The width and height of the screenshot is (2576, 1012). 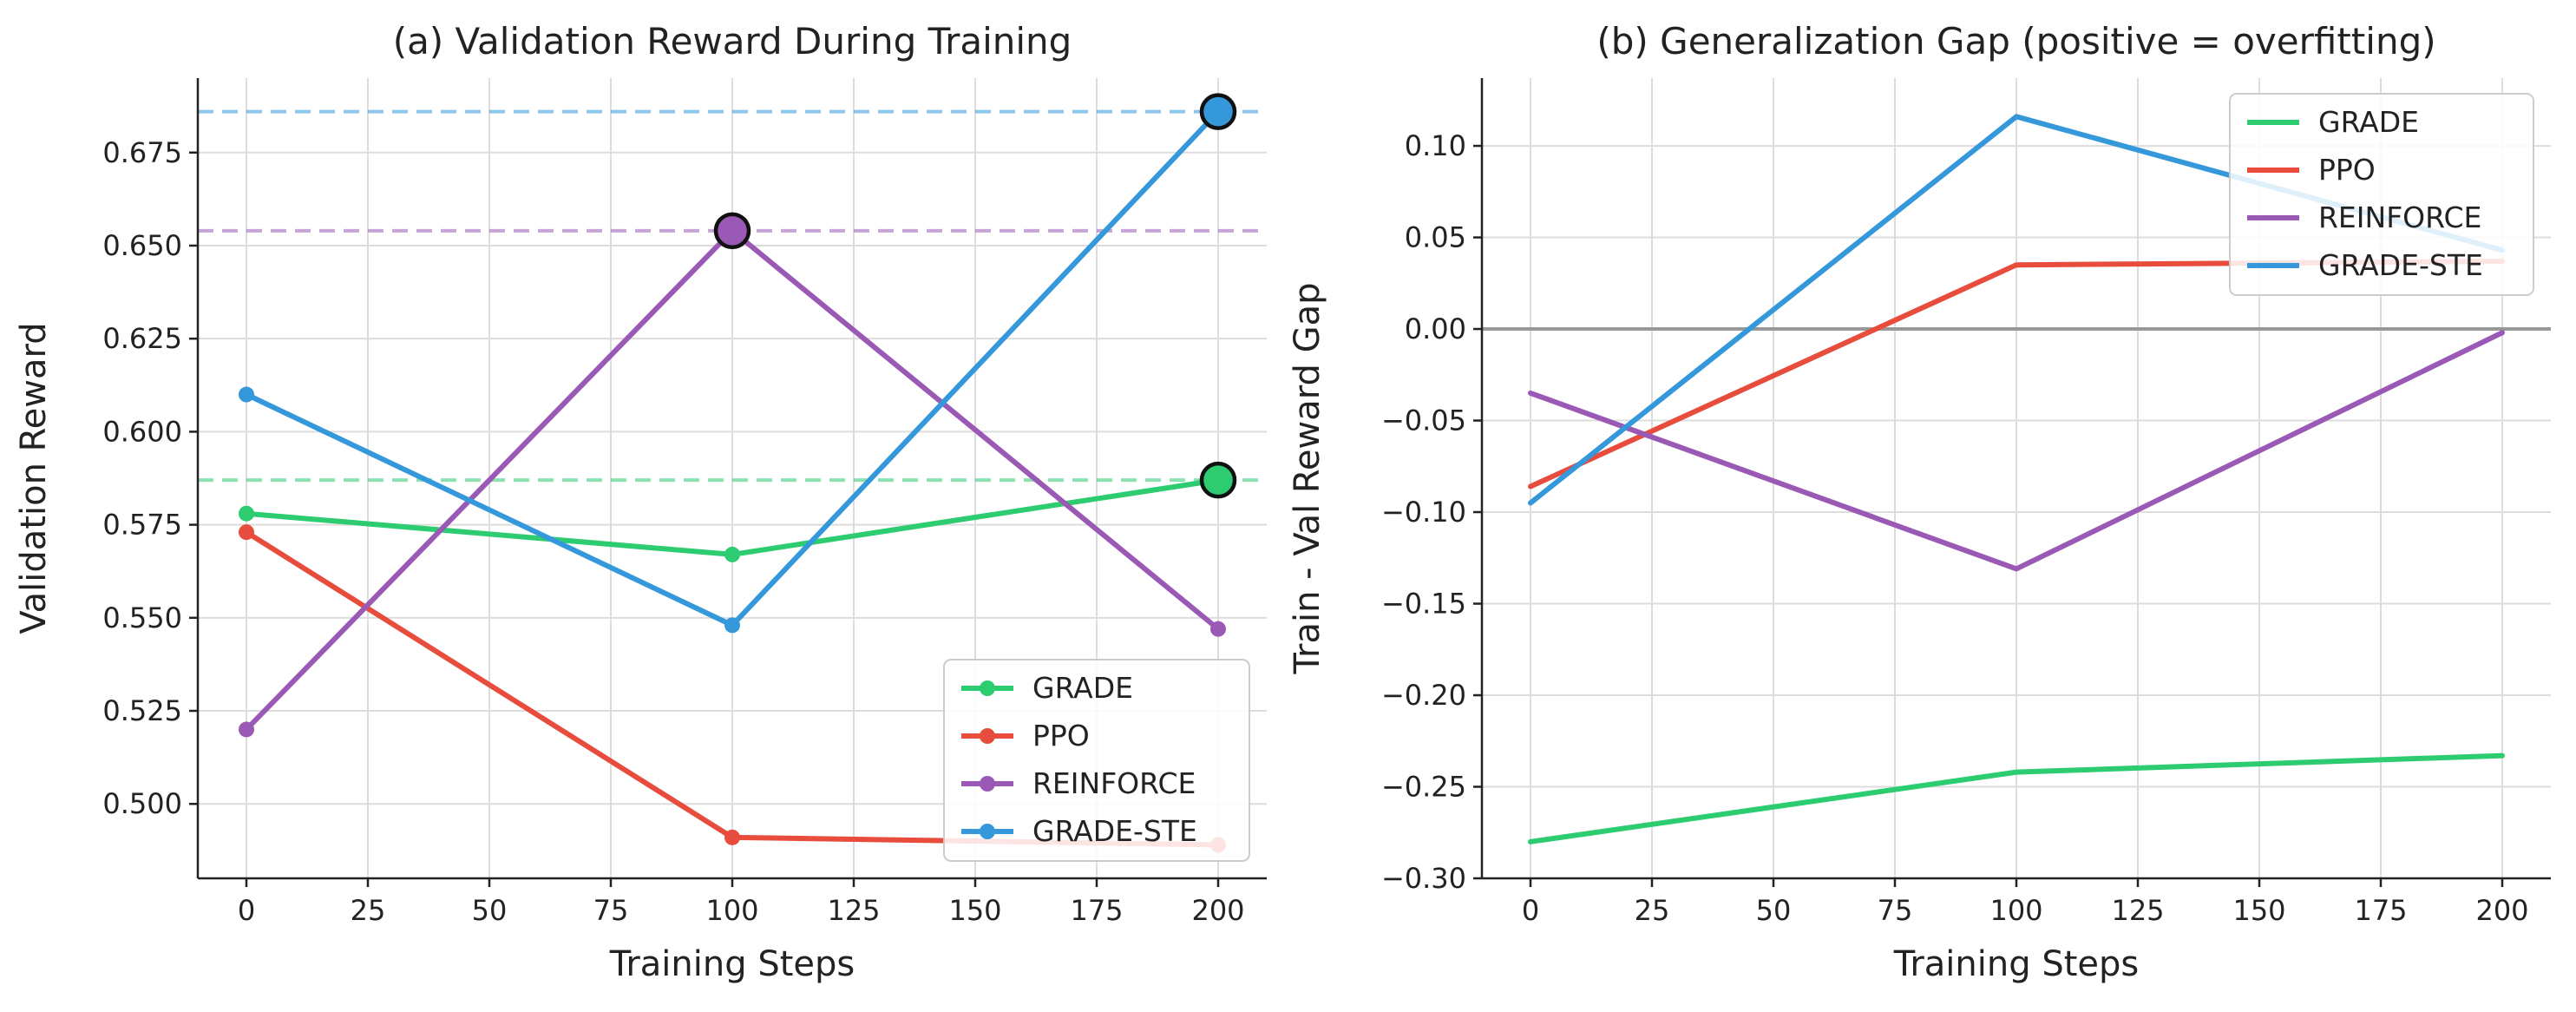 I want to click on legend-marker-grade, so click(x=987, y=688).